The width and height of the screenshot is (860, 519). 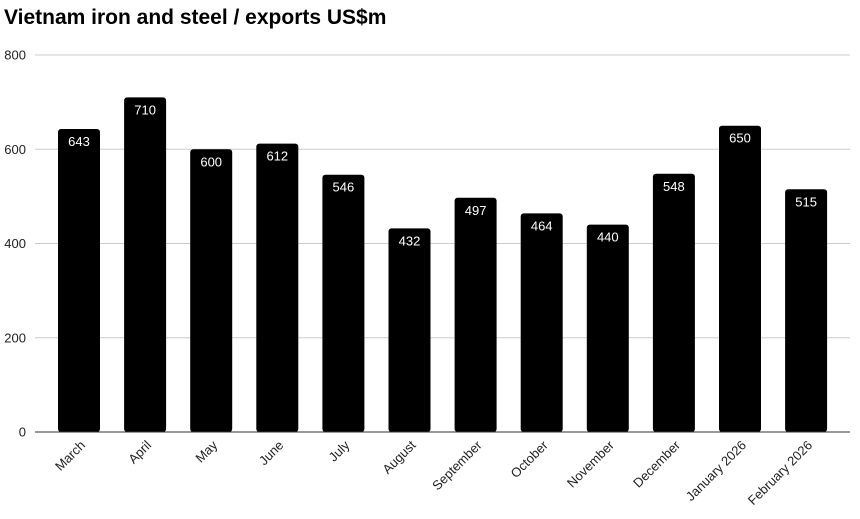 I want to click on y-tick-label: 0, so click(x=22, y=432).